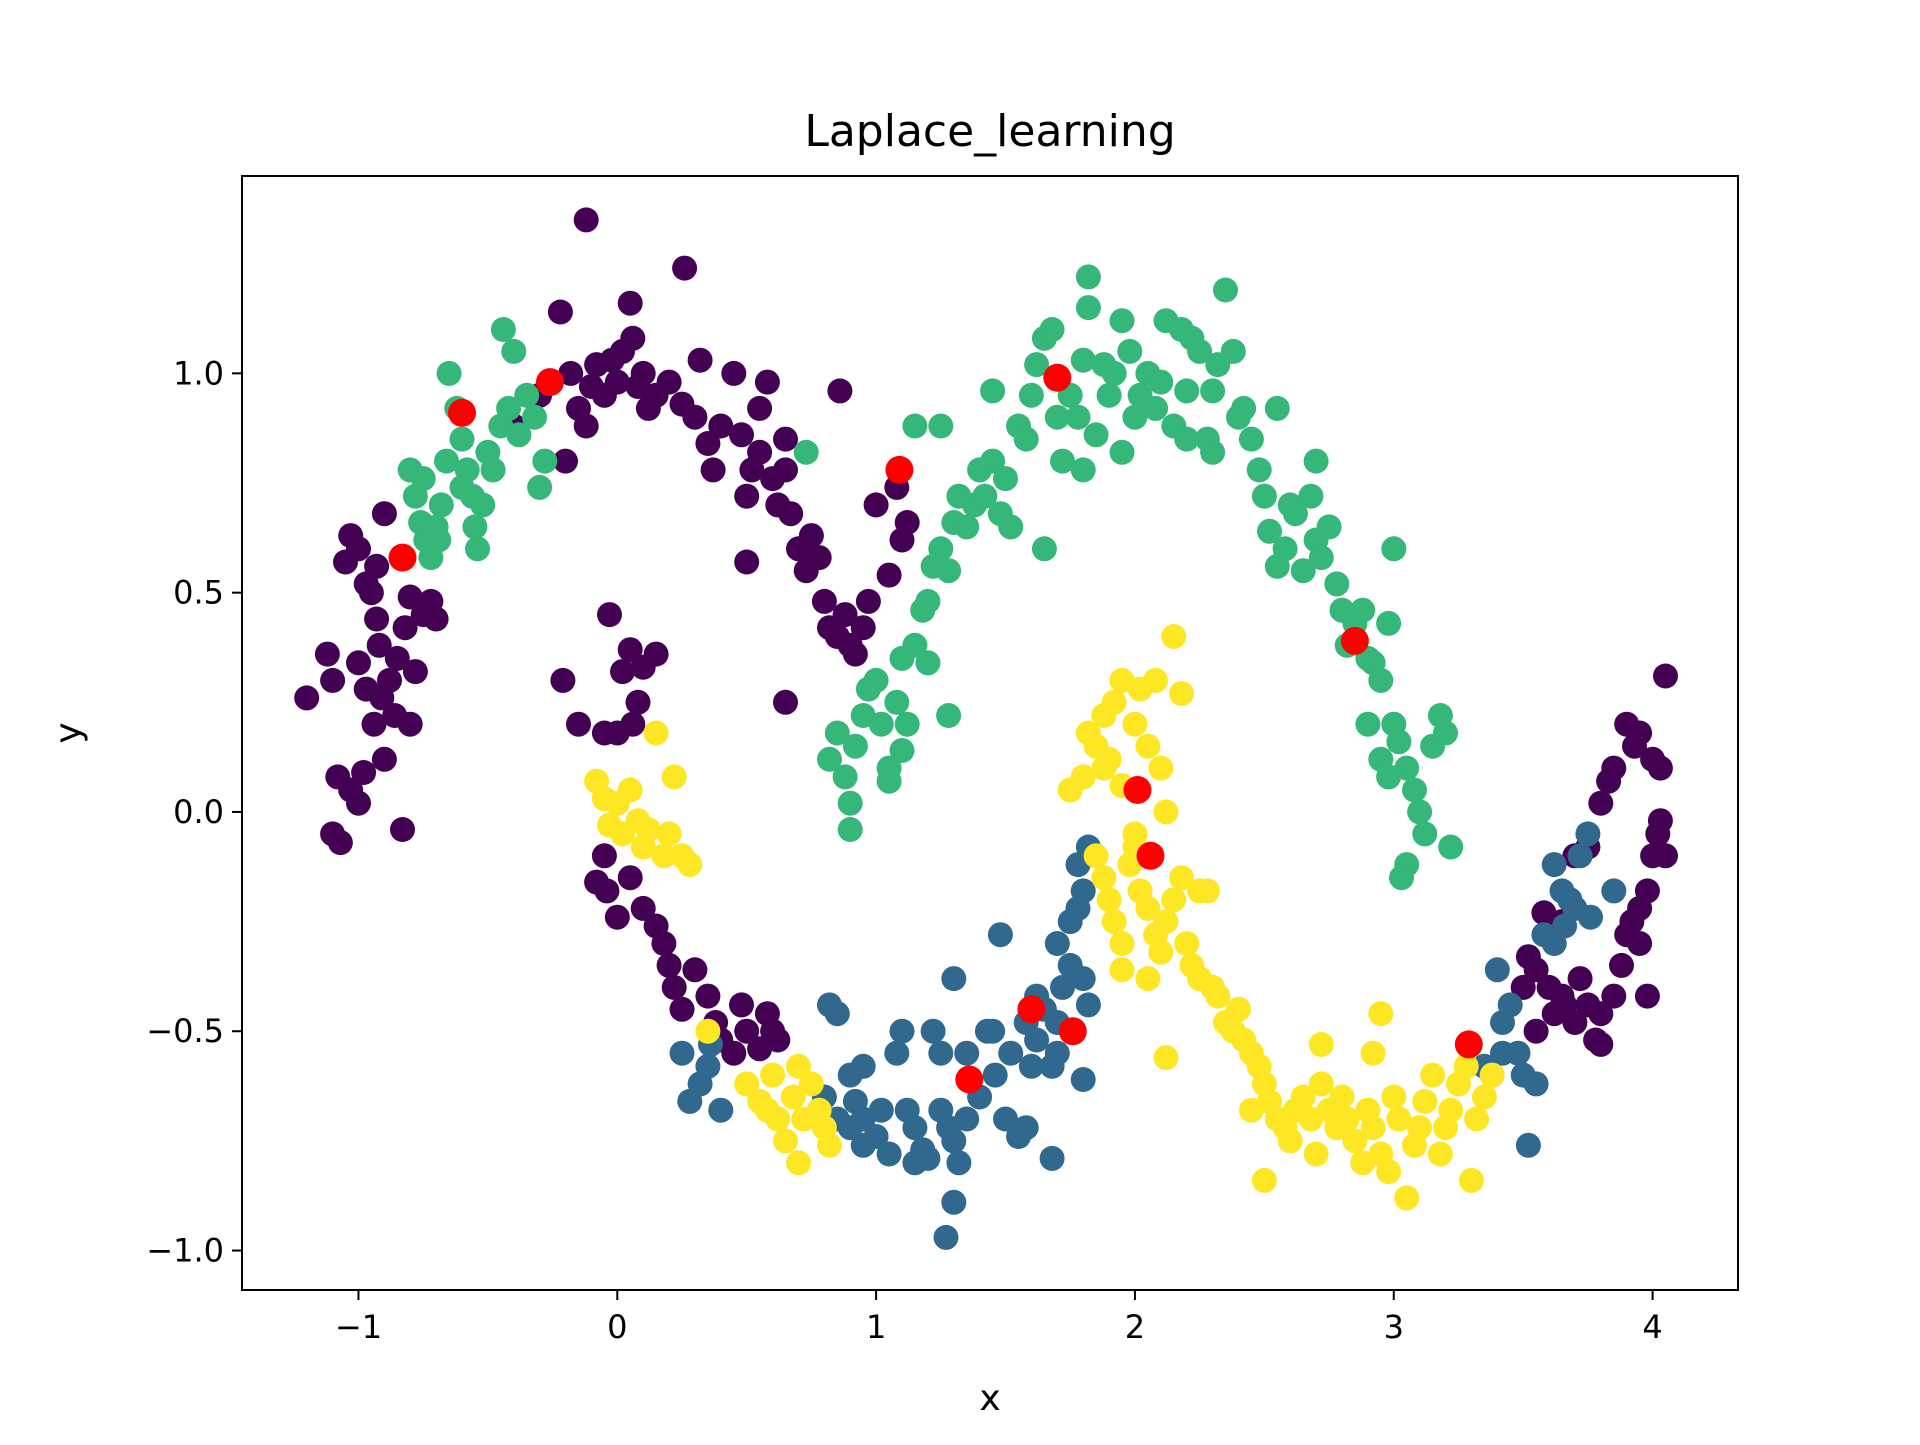 Image resolution: width=1920 pixels, height=1445 pixels. I want to click on y-tick-label: −0.5, so click(185, 1031).